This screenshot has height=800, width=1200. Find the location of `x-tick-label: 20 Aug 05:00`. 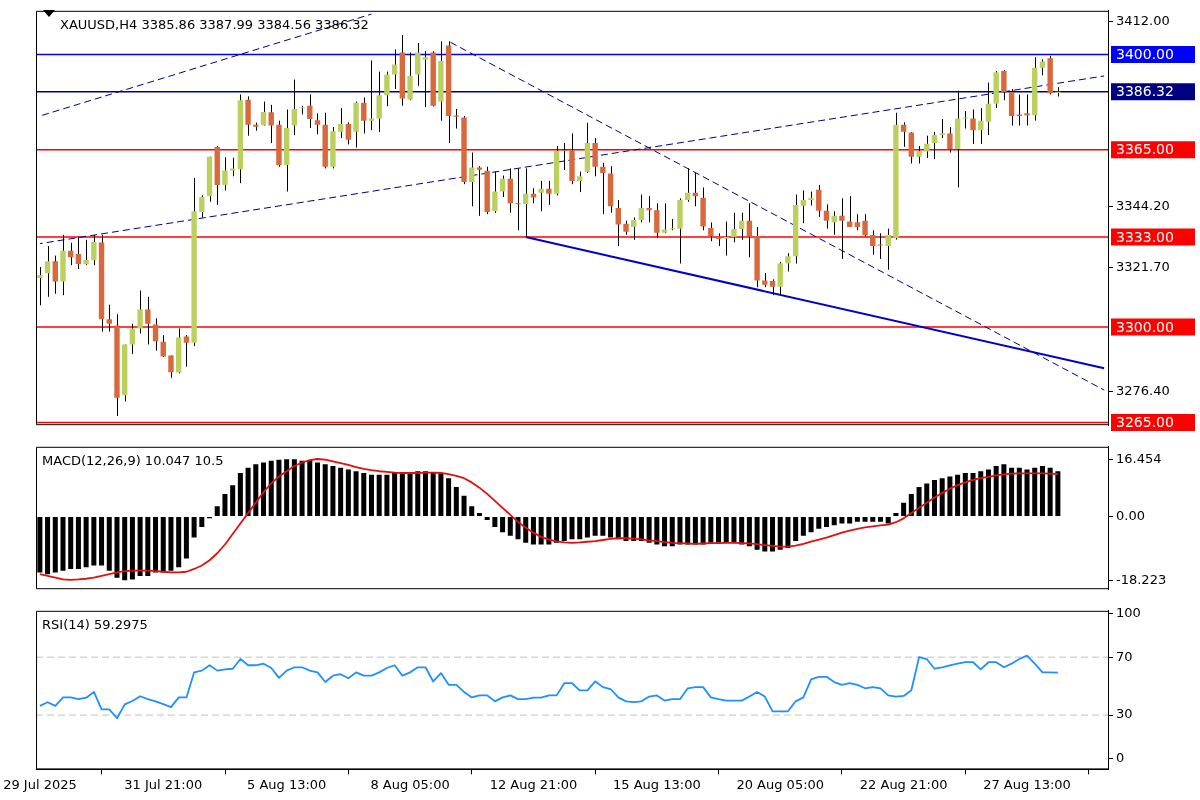

x-tick-label: 20 Aug 05:00 is located at coordinates (780, 784).